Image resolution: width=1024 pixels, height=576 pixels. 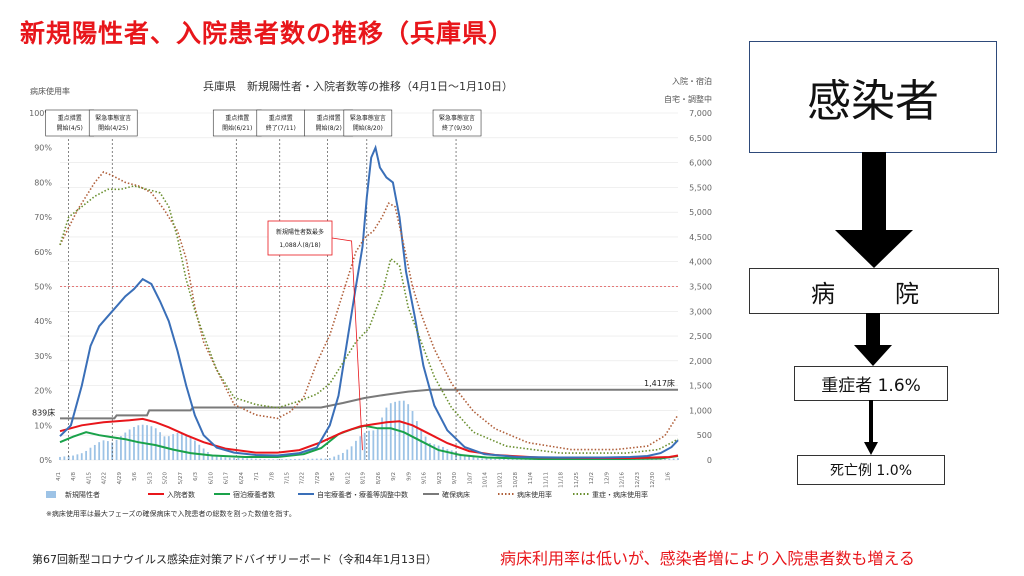 I want to click on x-tick-label: 12/16, so click(x=623, y=480).